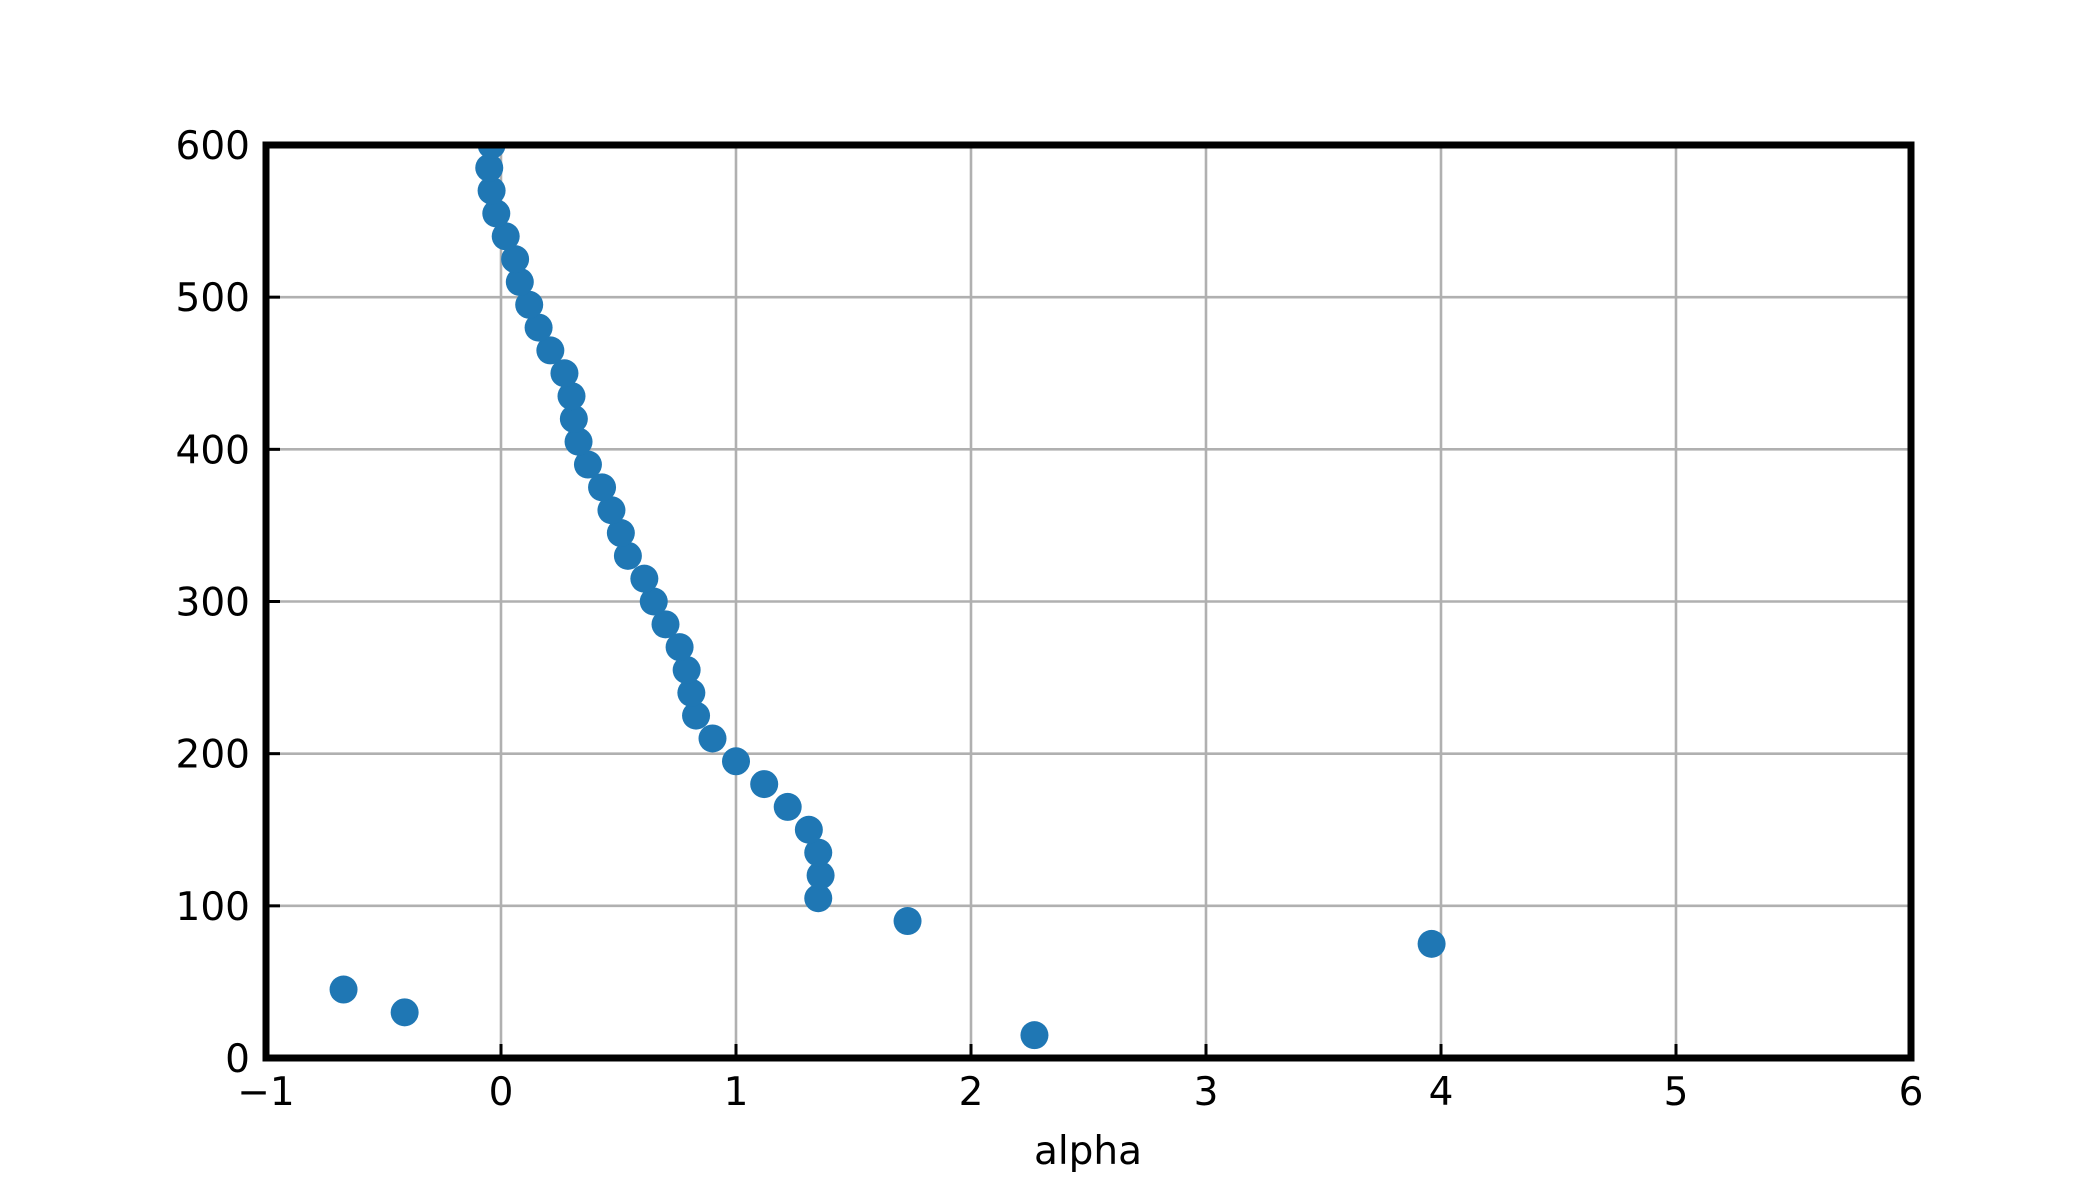 This screenshot has height=1200, width=2100. I want to click on y-tick-label: 0, so click(237, 1059).